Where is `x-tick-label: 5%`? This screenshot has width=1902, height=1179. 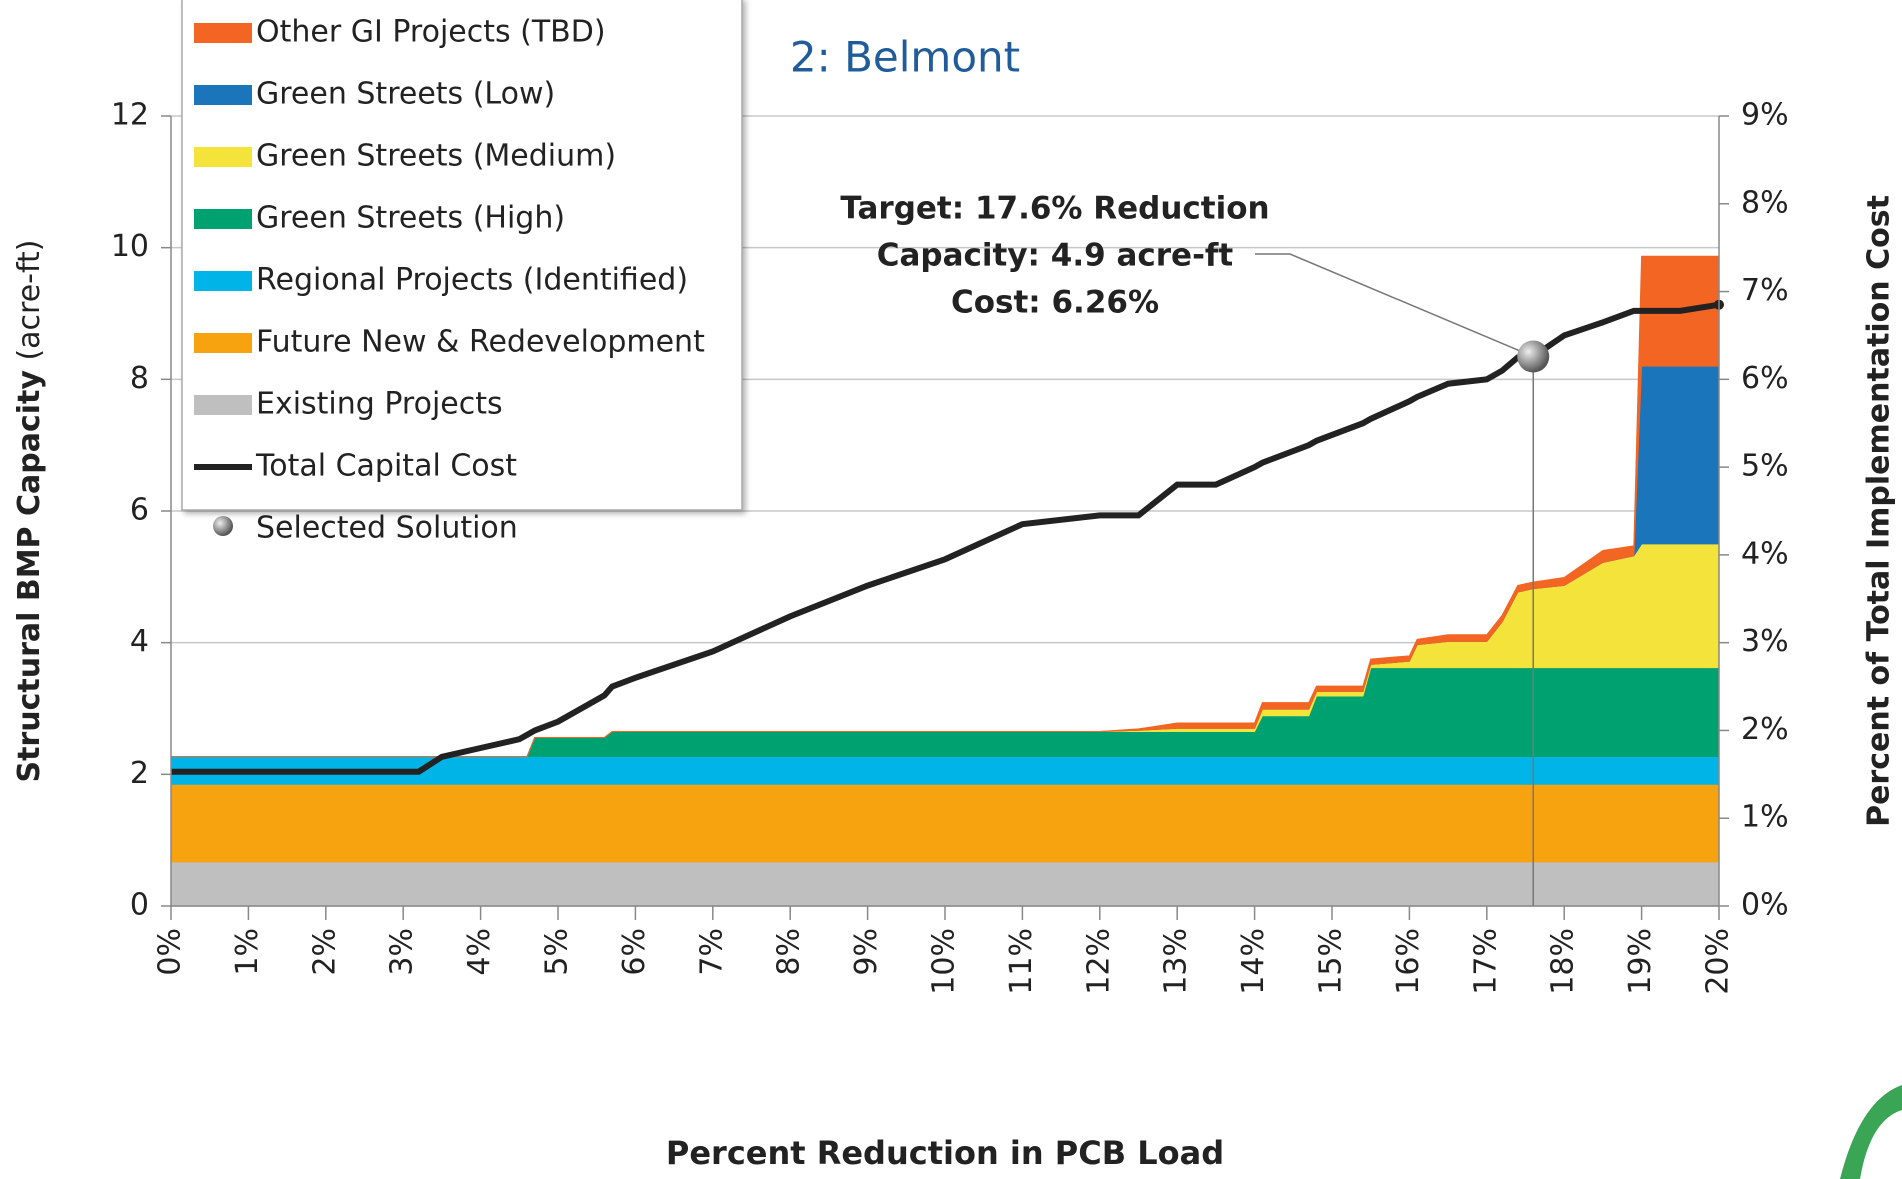 x-tick-label: 5% is located at coordinates (557, 952).